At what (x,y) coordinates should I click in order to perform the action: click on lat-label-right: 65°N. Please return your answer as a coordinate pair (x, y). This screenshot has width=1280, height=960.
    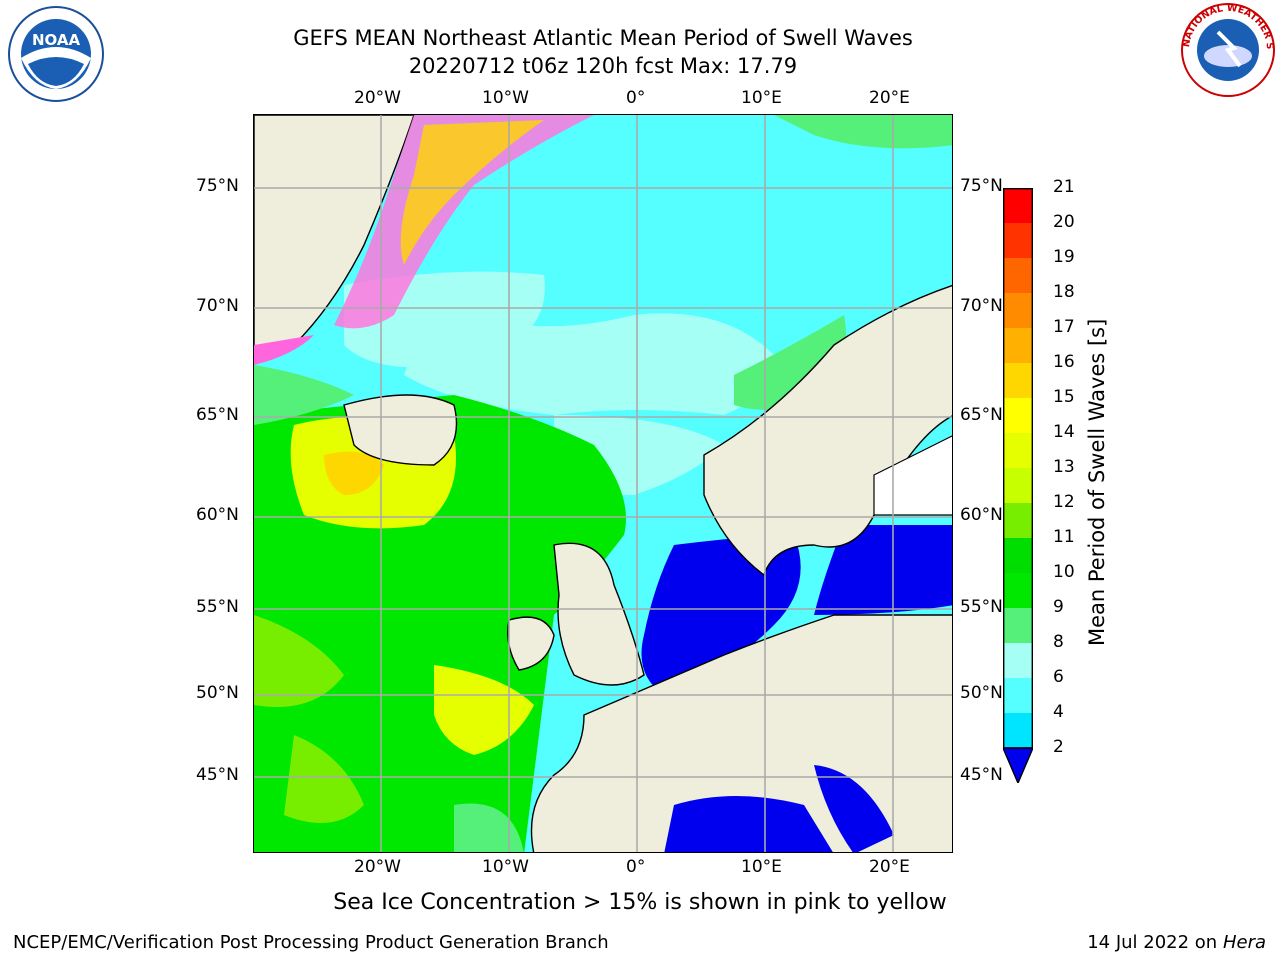
    Looking at the image, I should click on (981, 415).